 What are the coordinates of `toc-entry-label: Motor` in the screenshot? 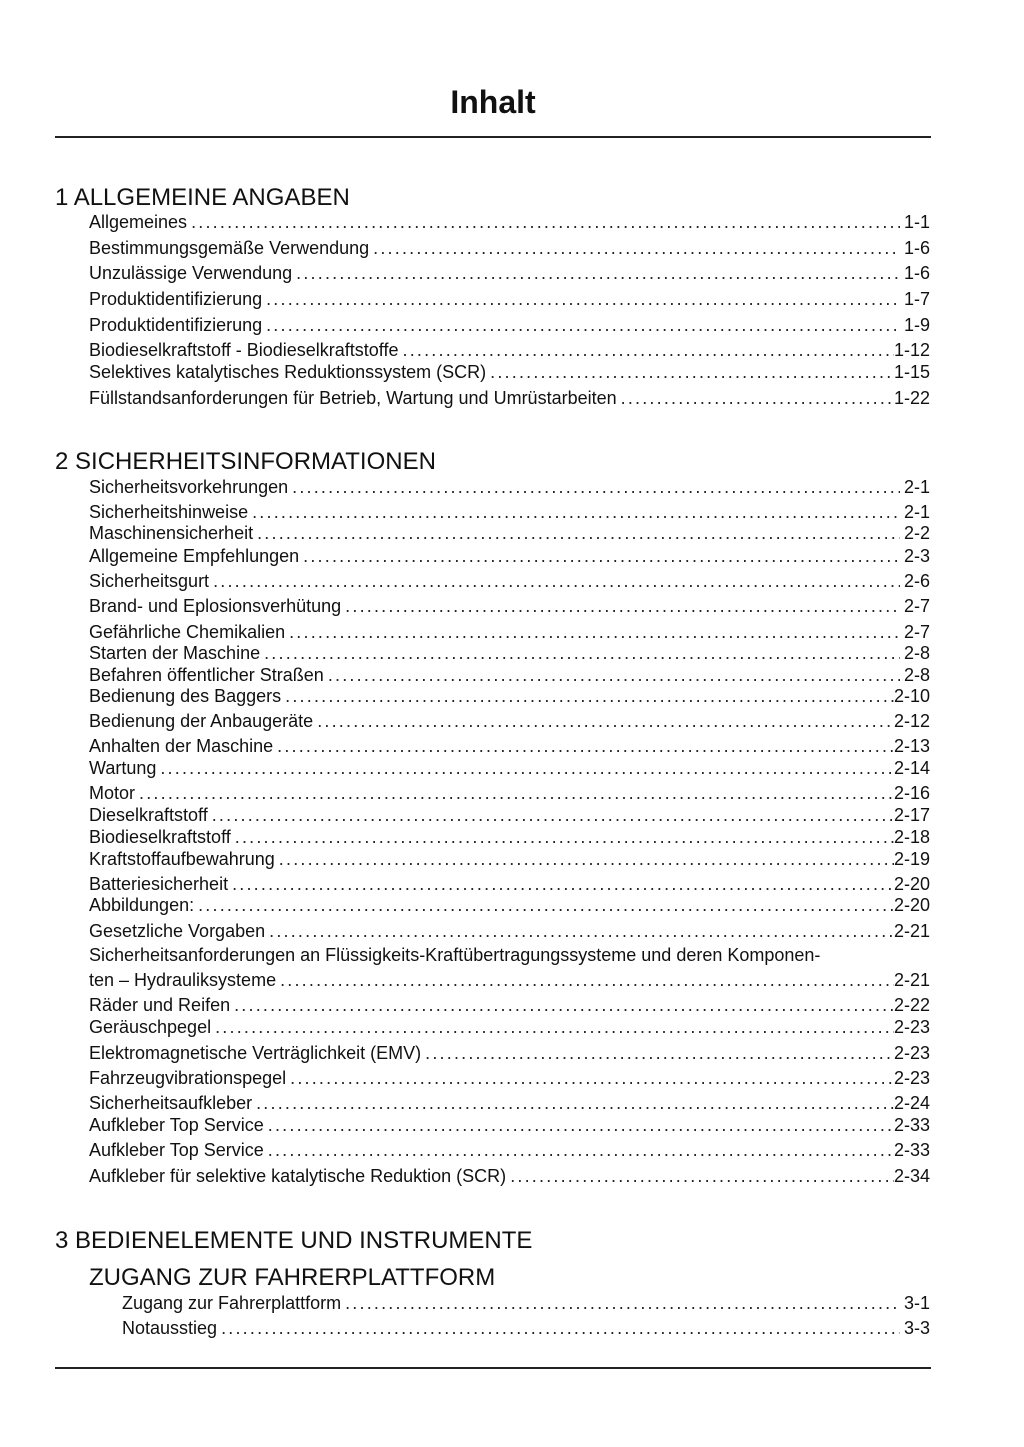 It's located at (112, 793).